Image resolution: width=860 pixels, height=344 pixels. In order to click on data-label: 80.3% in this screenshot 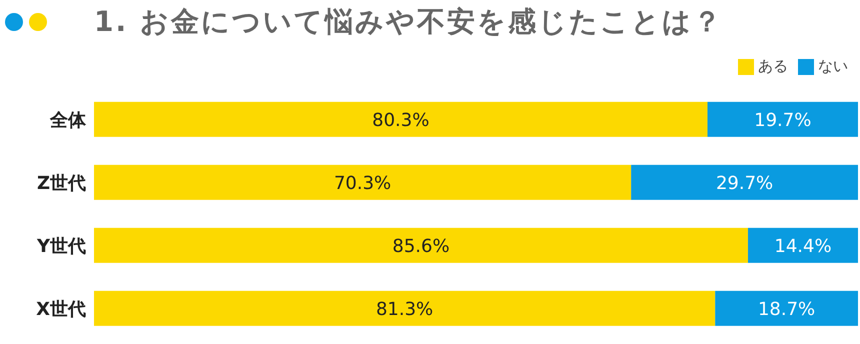, I will do `click(401, 120)`.